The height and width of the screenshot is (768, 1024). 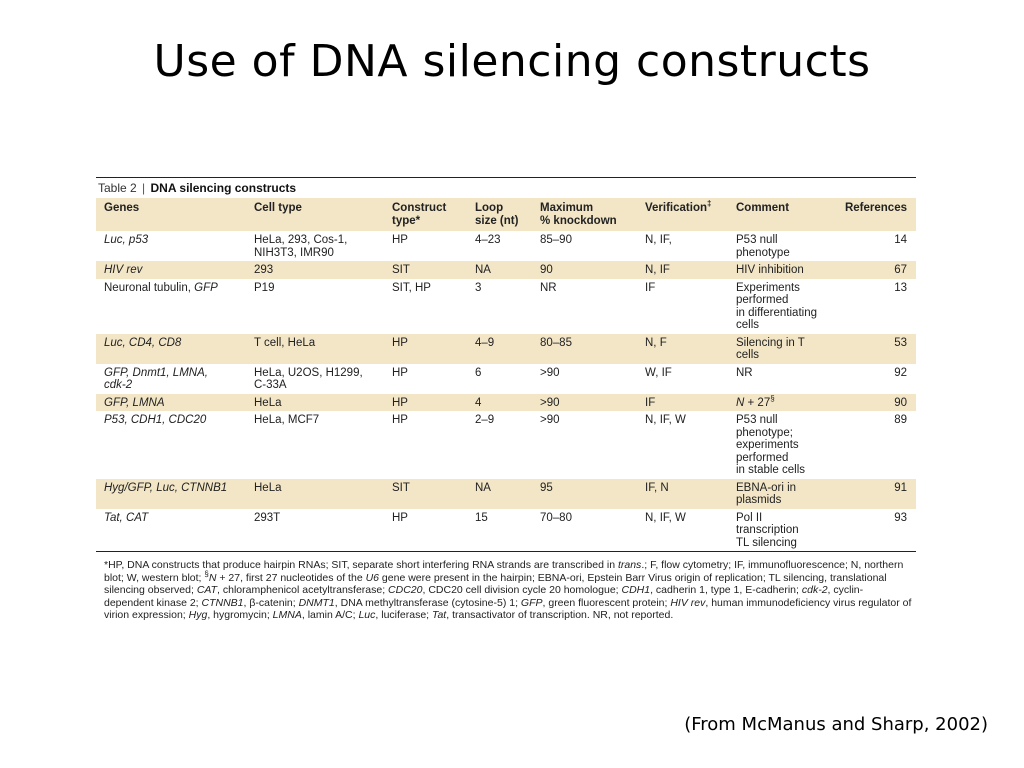 What do you see at coordinates (584, 270) in the screenshot?
I see `cell-max-knockdown: 90` at bounding box center [584, 270].